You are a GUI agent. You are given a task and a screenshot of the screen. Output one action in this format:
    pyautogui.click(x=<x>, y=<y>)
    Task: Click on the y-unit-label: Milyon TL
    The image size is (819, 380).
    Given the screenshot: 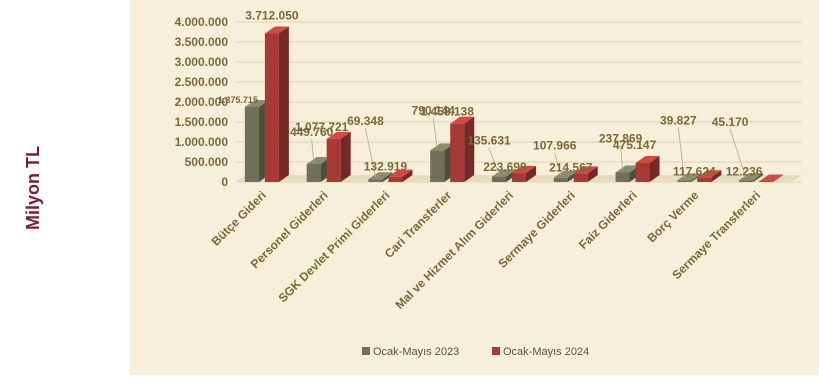 What is the action you would take?
    pyautogui.click(x=34, y=188)
    